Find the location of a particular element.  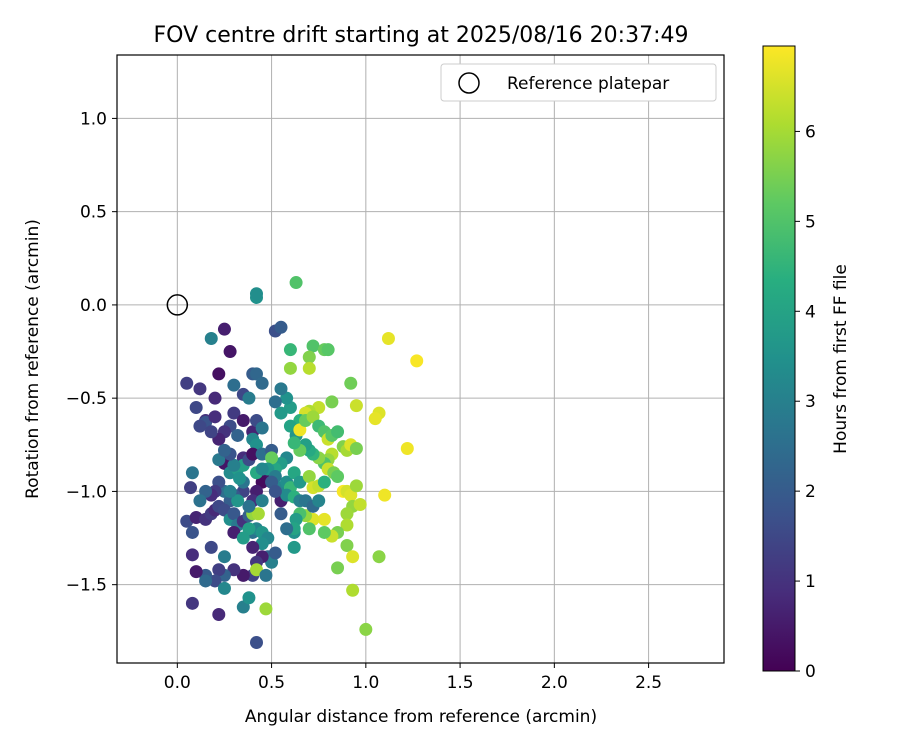

legend-box is located at coordinates (578, 82).